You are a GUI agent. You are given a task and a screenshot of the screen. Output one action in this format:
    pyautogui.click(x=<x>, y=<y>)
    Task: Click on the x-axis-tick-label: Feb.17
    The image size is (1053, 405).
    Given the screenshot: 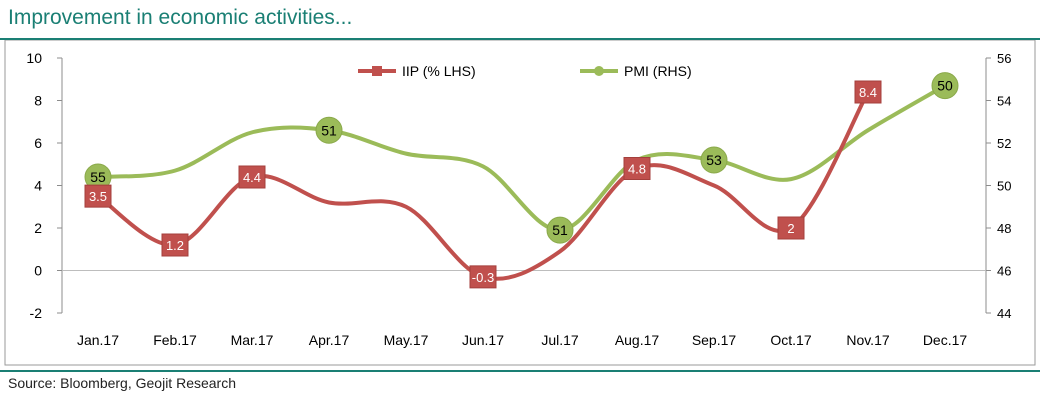 What is the action you would take?
    pyautogui.click(x=175, y=340)
    